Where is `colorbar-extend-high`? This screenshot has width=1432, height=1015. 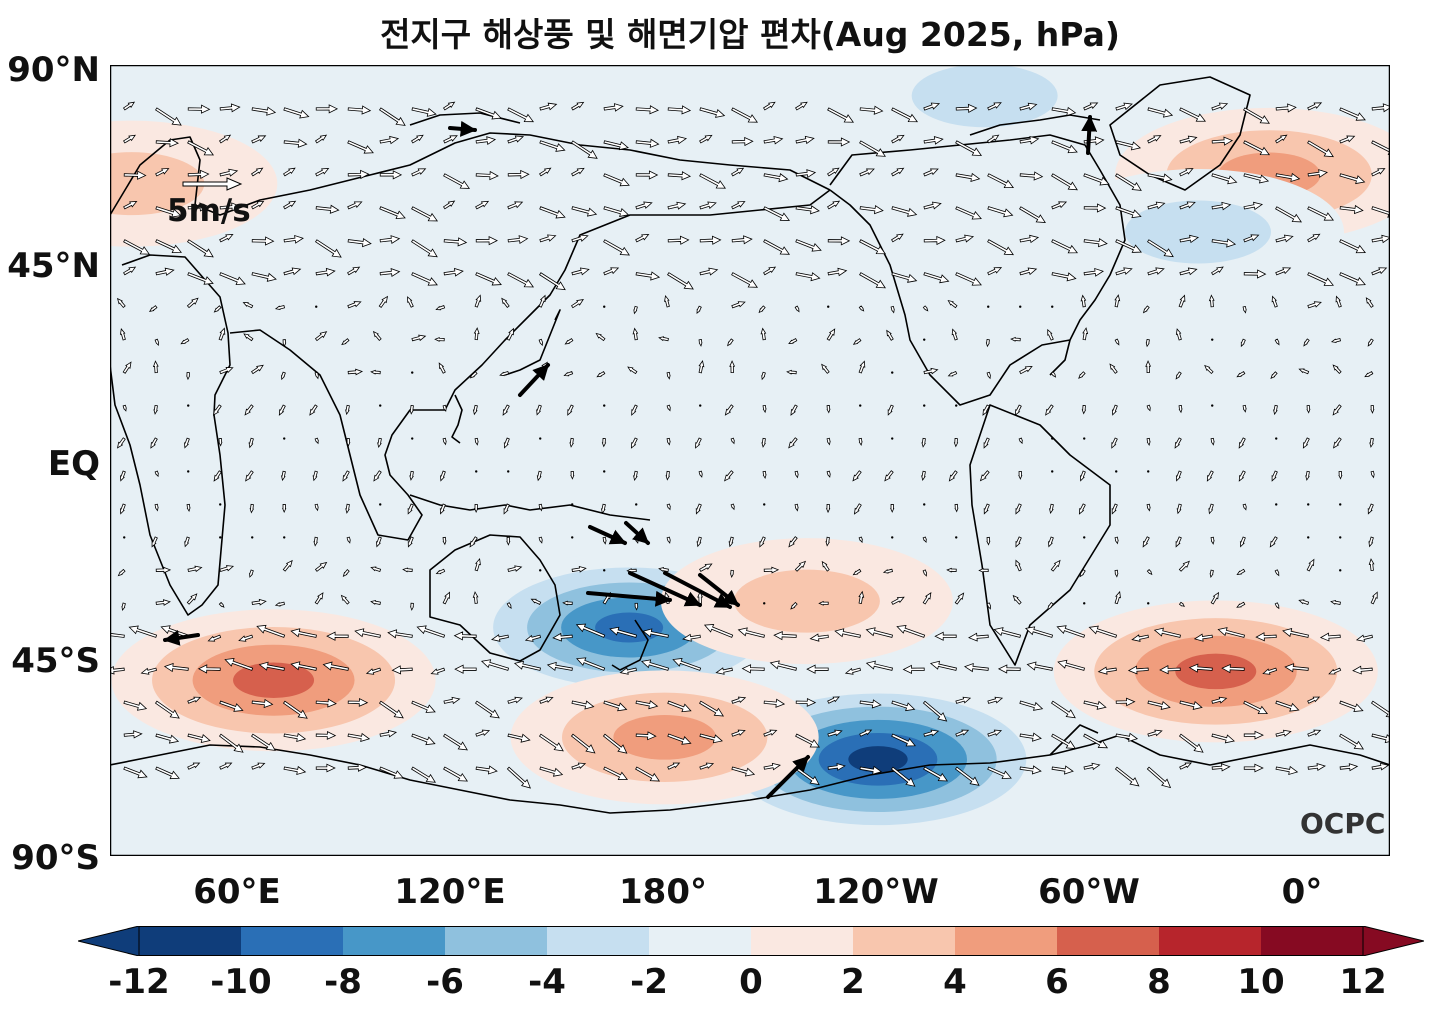
colorbar-extend-high is located at coordinates (1393, 941).